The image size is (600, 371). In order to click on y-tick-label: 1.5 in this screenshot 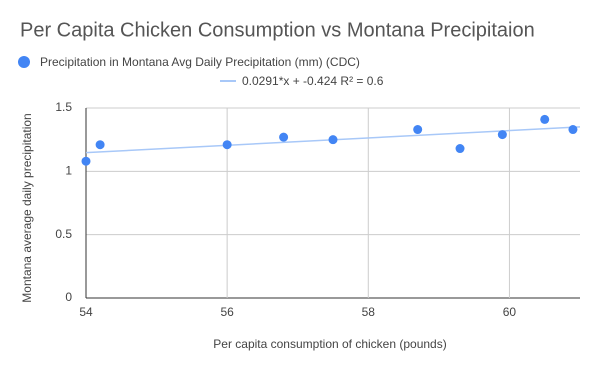, I will do `click(63, 107)`.